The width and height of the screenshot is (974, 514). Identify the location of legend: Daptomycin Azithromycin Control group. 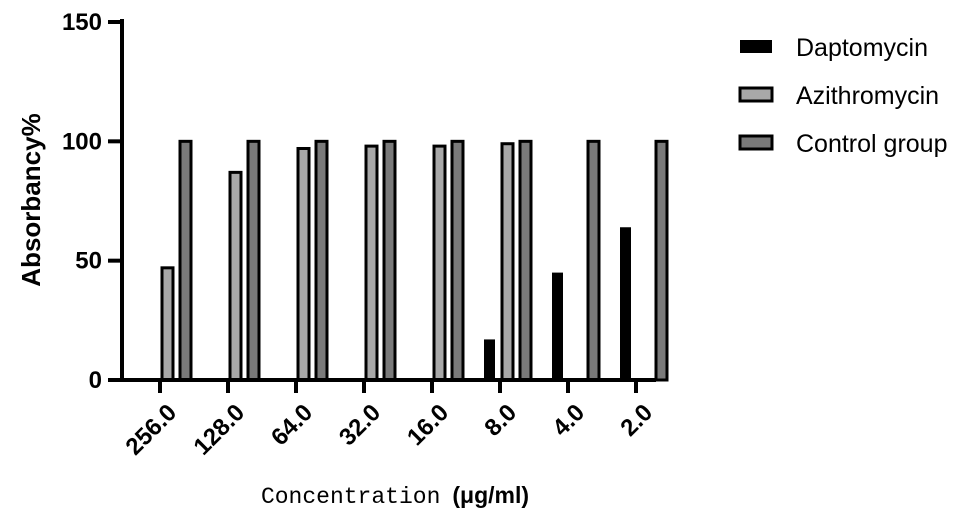
(842, 96).